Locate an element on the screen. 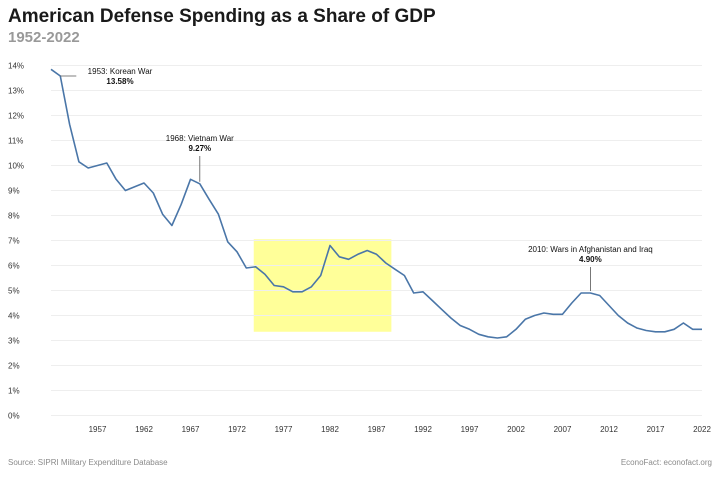 This screenshot has height=480, width=720. y-tick-label: 2% is located at coordinates (14, 366).